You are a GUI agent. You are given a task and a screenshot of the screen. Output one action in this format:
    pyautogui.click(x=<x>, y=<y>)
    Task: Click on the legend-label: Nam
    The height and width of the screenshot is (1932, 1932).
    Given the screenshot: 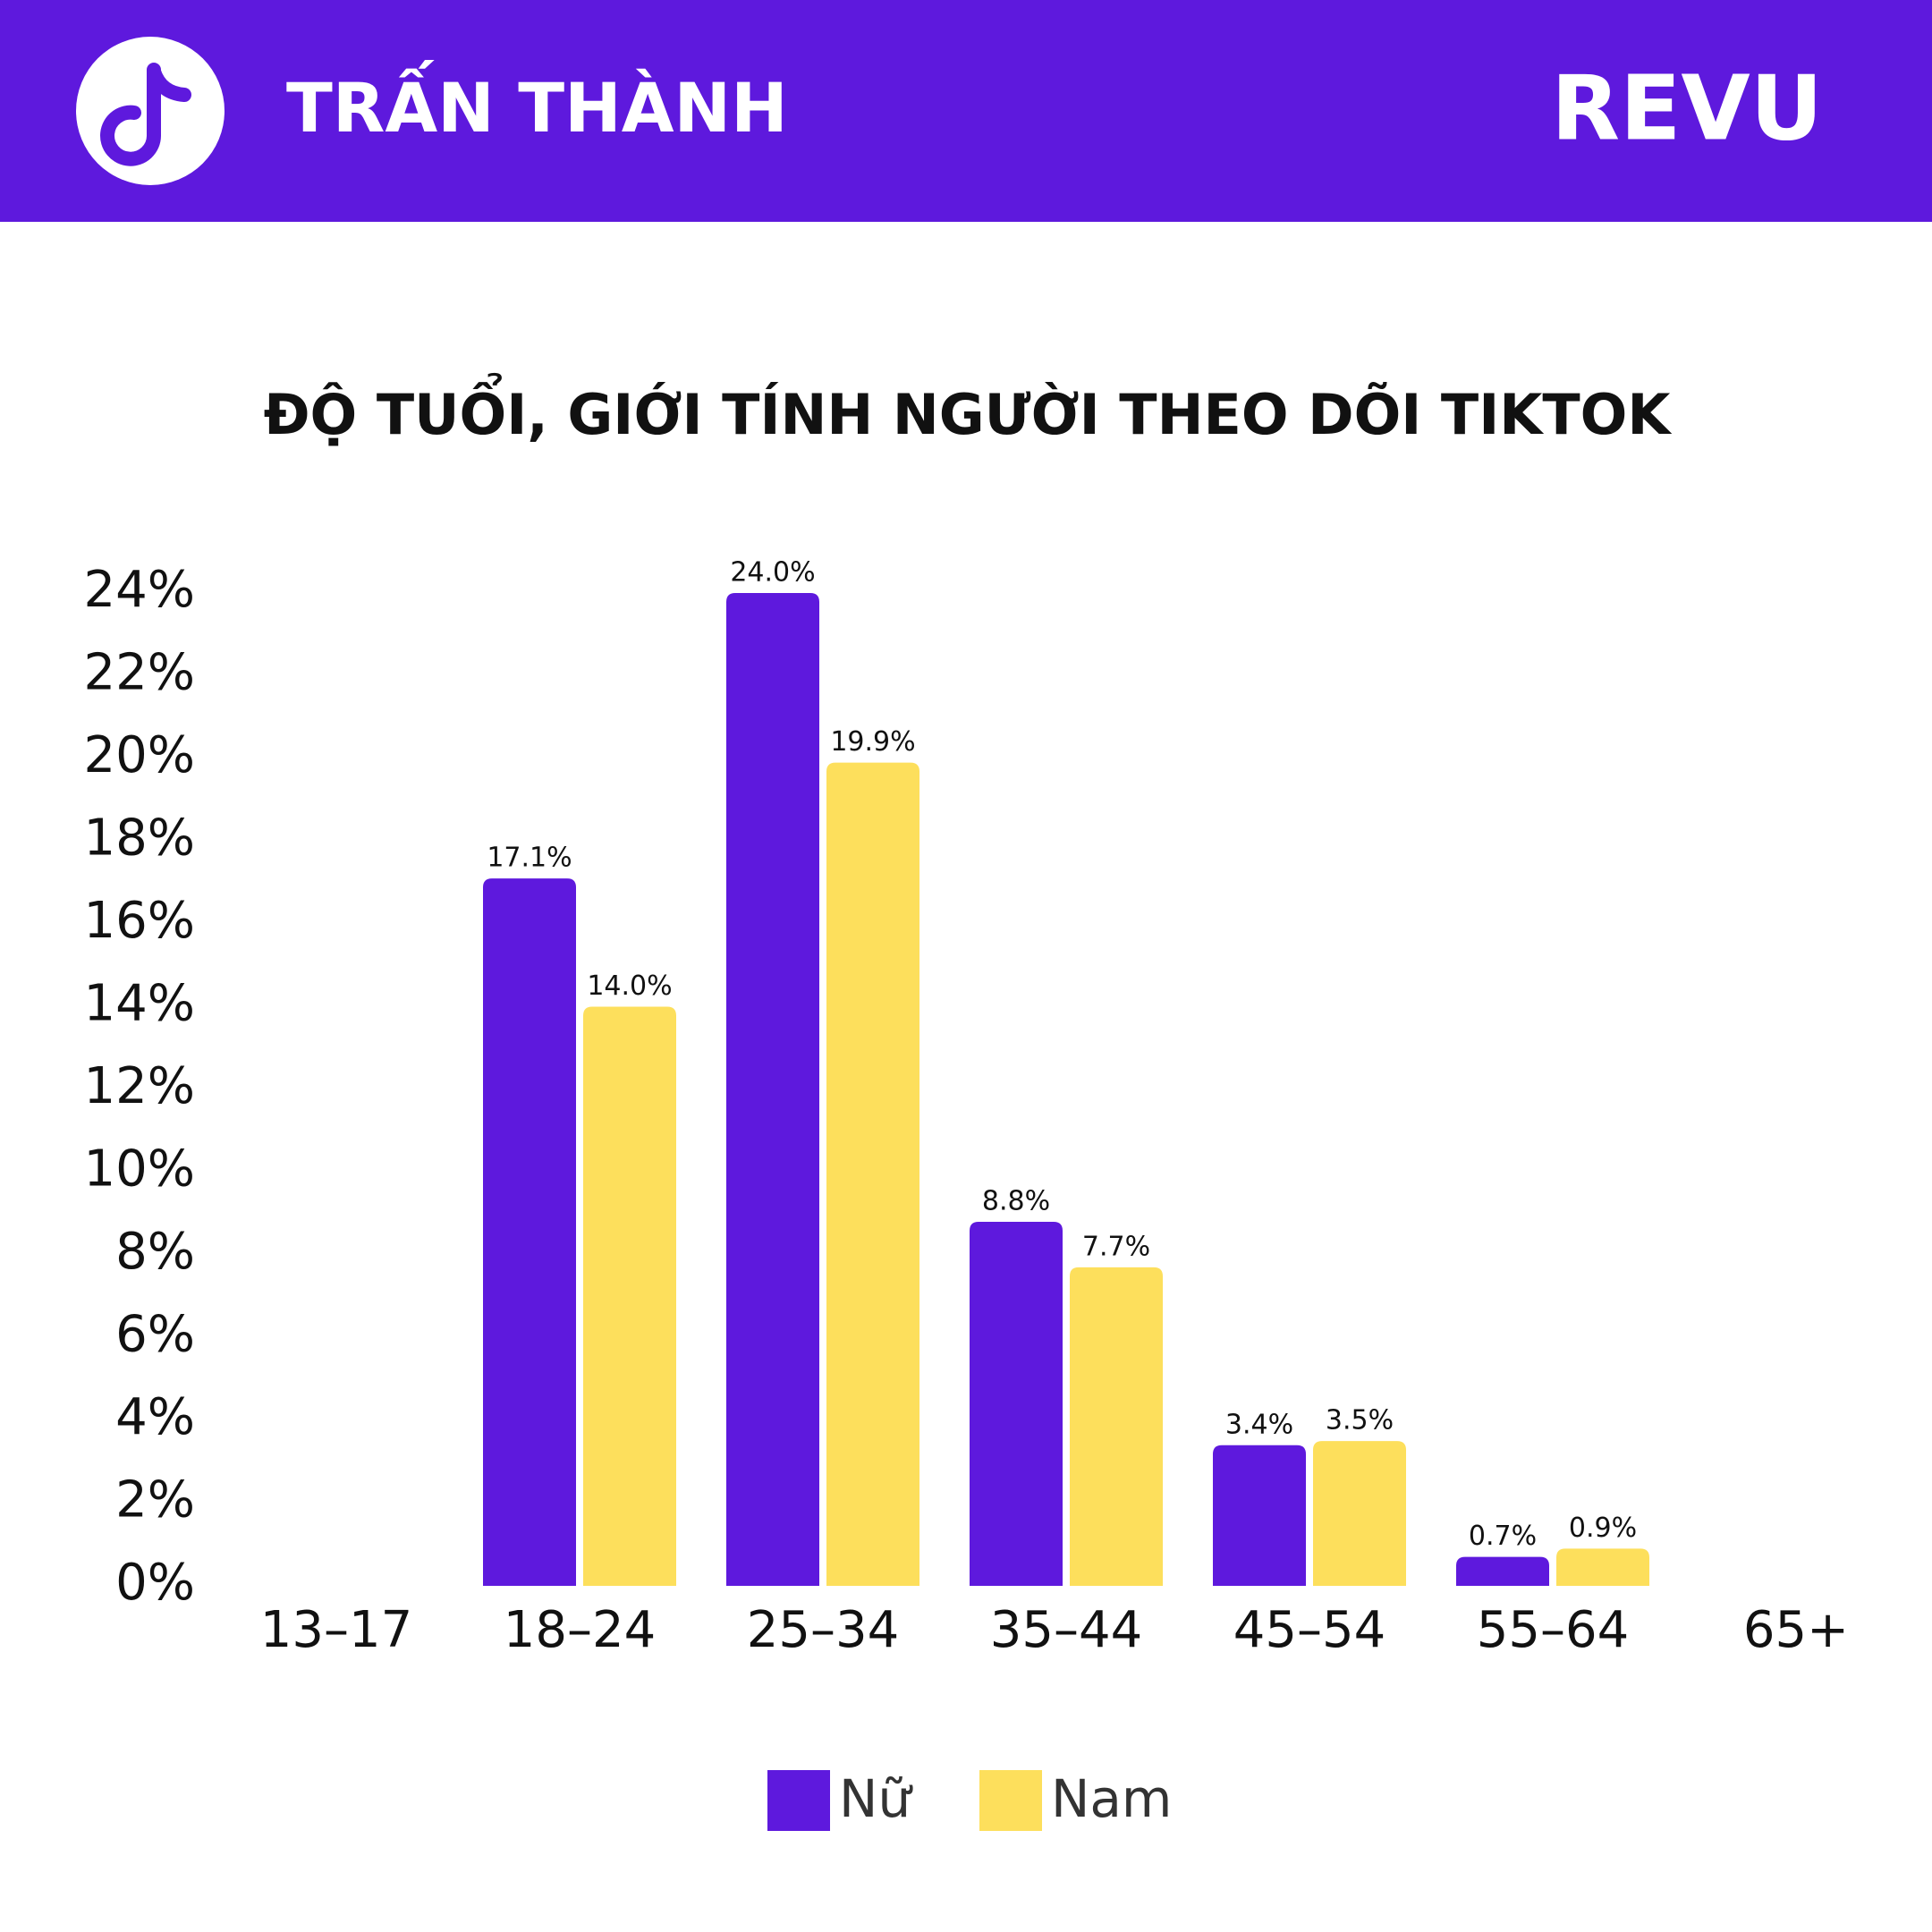 What is the action you would take?
    pyautogui.click(x=1111, y=1798)
    